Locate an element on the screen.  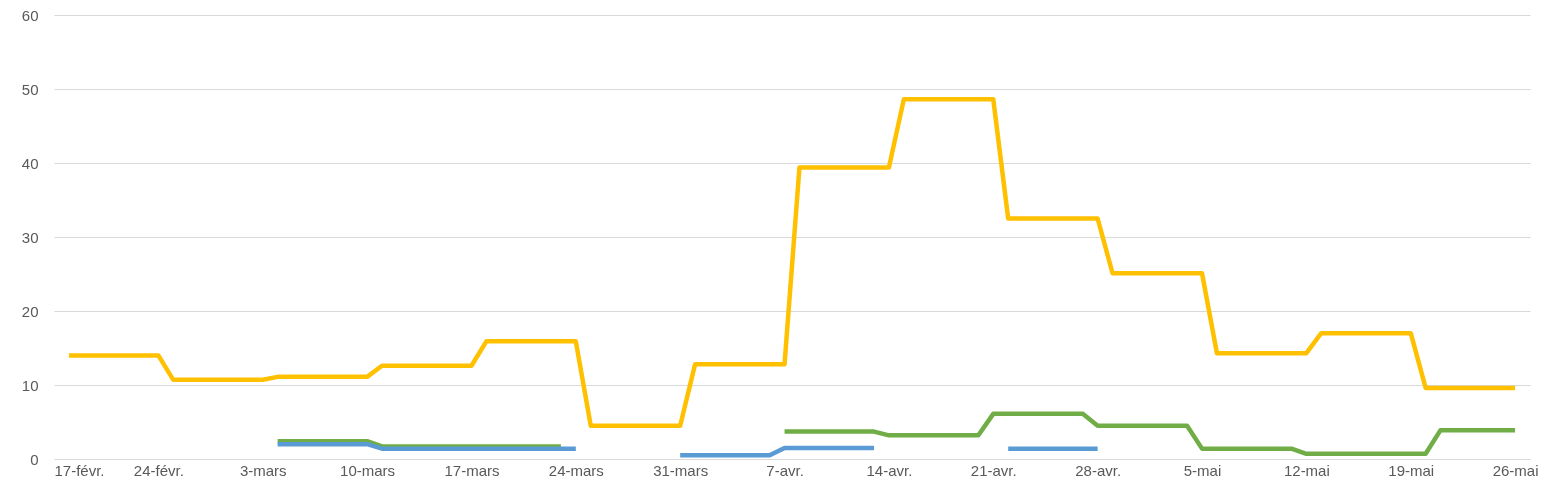
y-tick-label: 60 is located at coordinates (30, 15).